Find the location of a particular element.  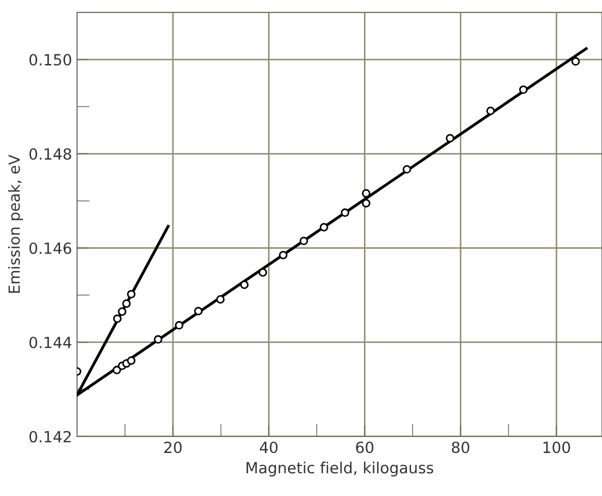

y-axis-title: Emission peak, eV is located at coordinates (15, 223).